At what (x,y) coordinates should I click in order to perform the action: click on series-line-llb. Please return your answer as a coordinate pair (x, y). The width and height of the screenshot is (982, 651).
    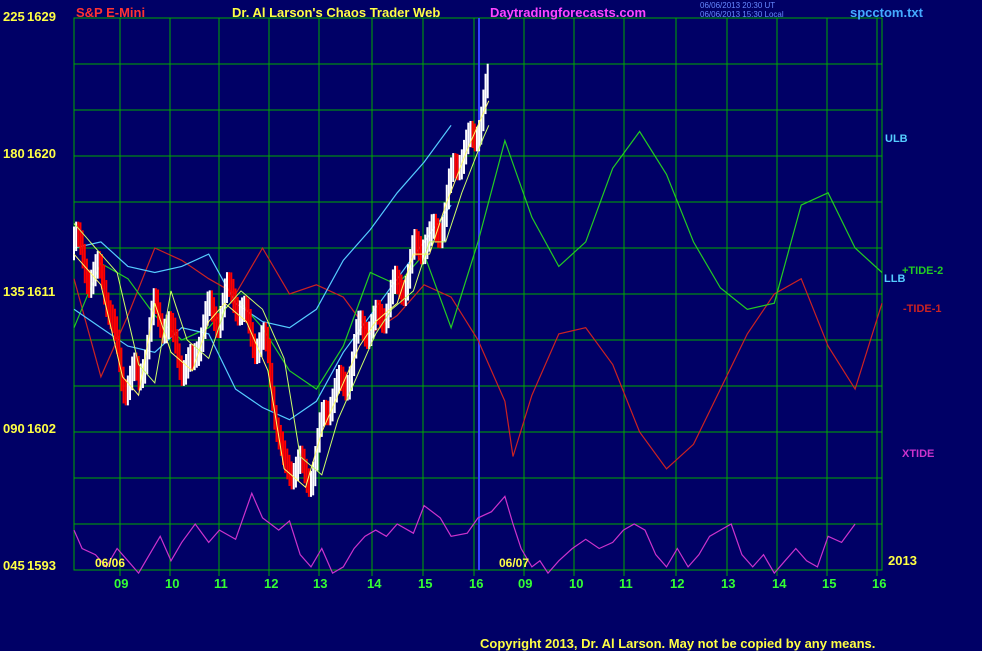
    Looking at the image, I should click on (262, 312).